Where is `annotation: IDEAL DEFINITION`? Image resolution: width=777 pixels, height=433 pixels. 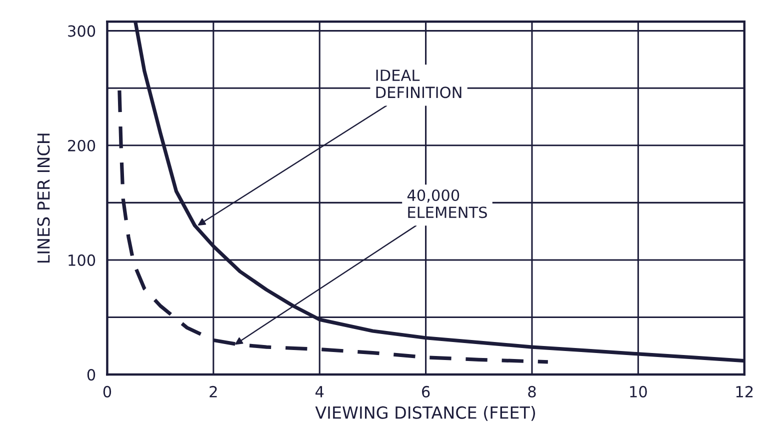
annotation: IDEAL DEFINITION is located at coordinates (419, 84).